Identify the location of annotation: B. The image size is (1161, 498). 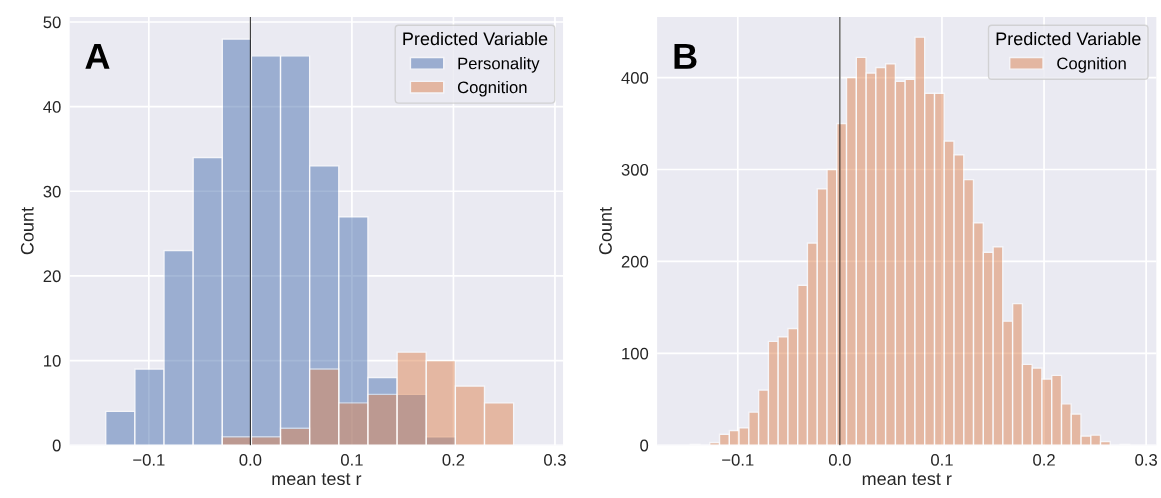
(685, 56).